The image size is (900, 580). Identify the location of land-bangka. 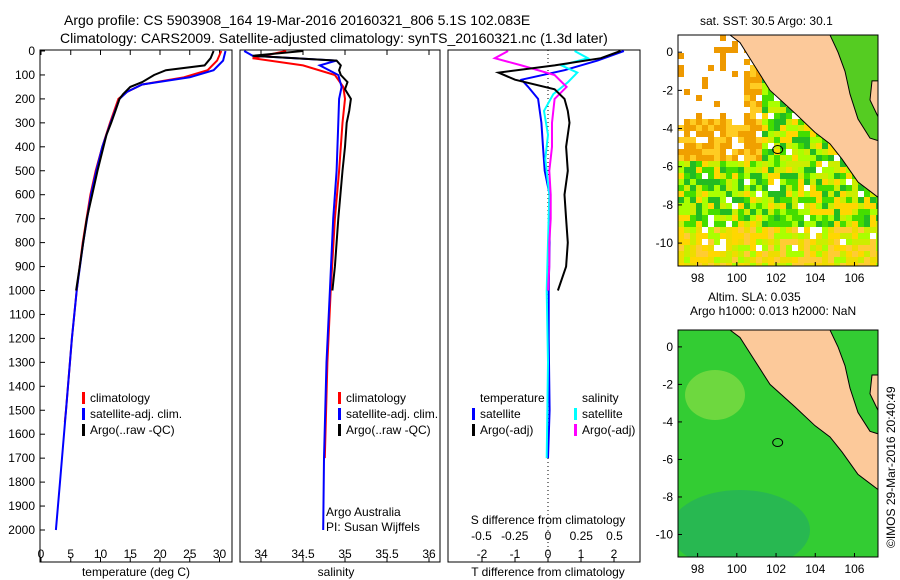
(873, 393).